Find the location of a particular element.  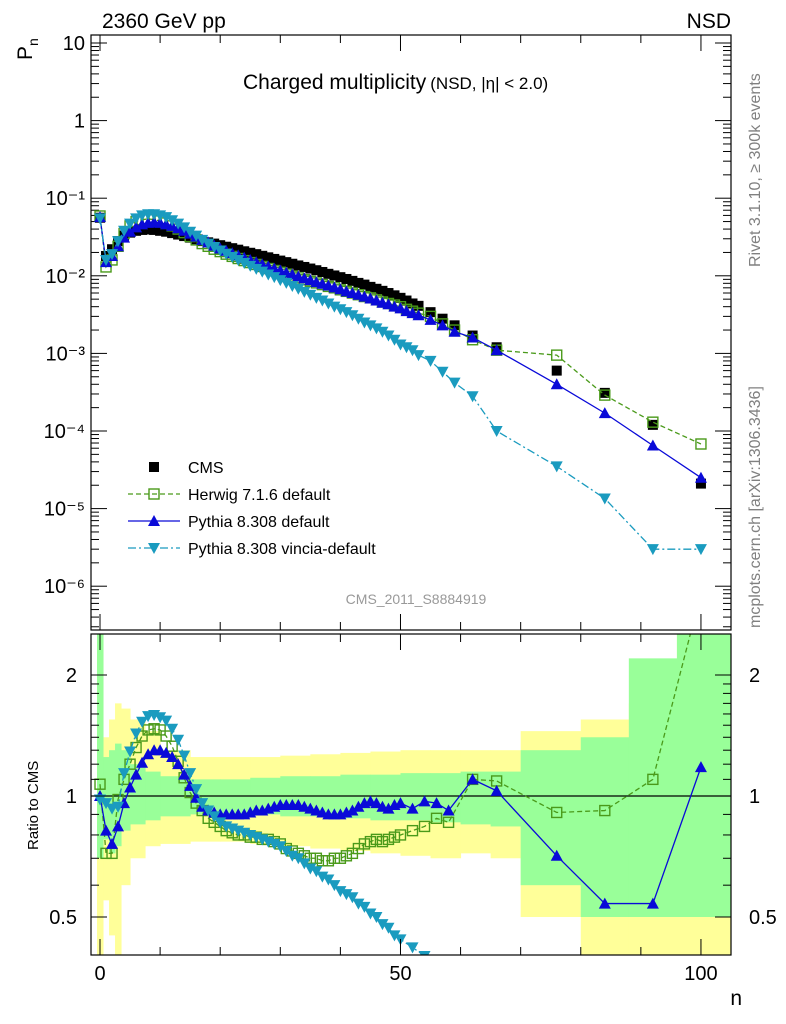

header-right-label: NSD is located at coordinates (709, 21).